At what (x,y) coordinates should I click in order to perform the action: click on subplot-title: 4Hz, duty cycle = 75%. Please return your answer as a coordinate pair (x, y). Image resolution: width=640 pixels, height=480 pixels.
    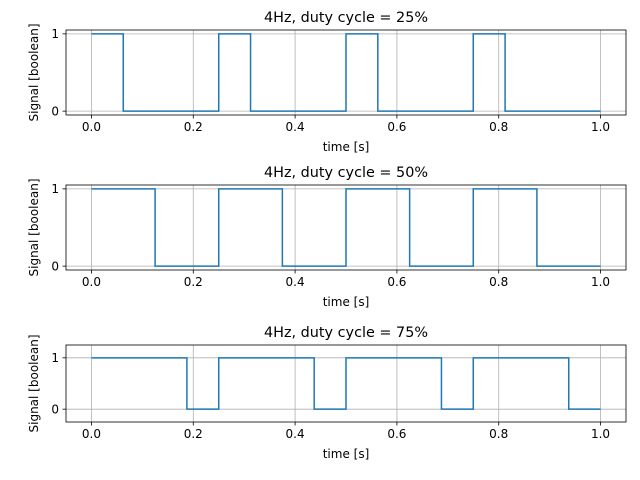
    Looking at the image, I should click on (346, 333).